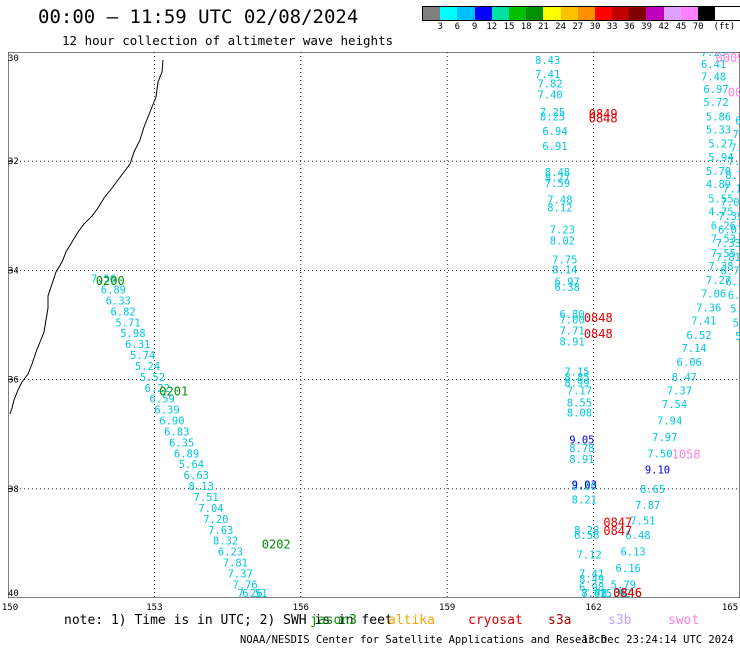 This screenshot has width=740, height=650. I want to click on wave-height-value: 7.53, so click(723, 240).